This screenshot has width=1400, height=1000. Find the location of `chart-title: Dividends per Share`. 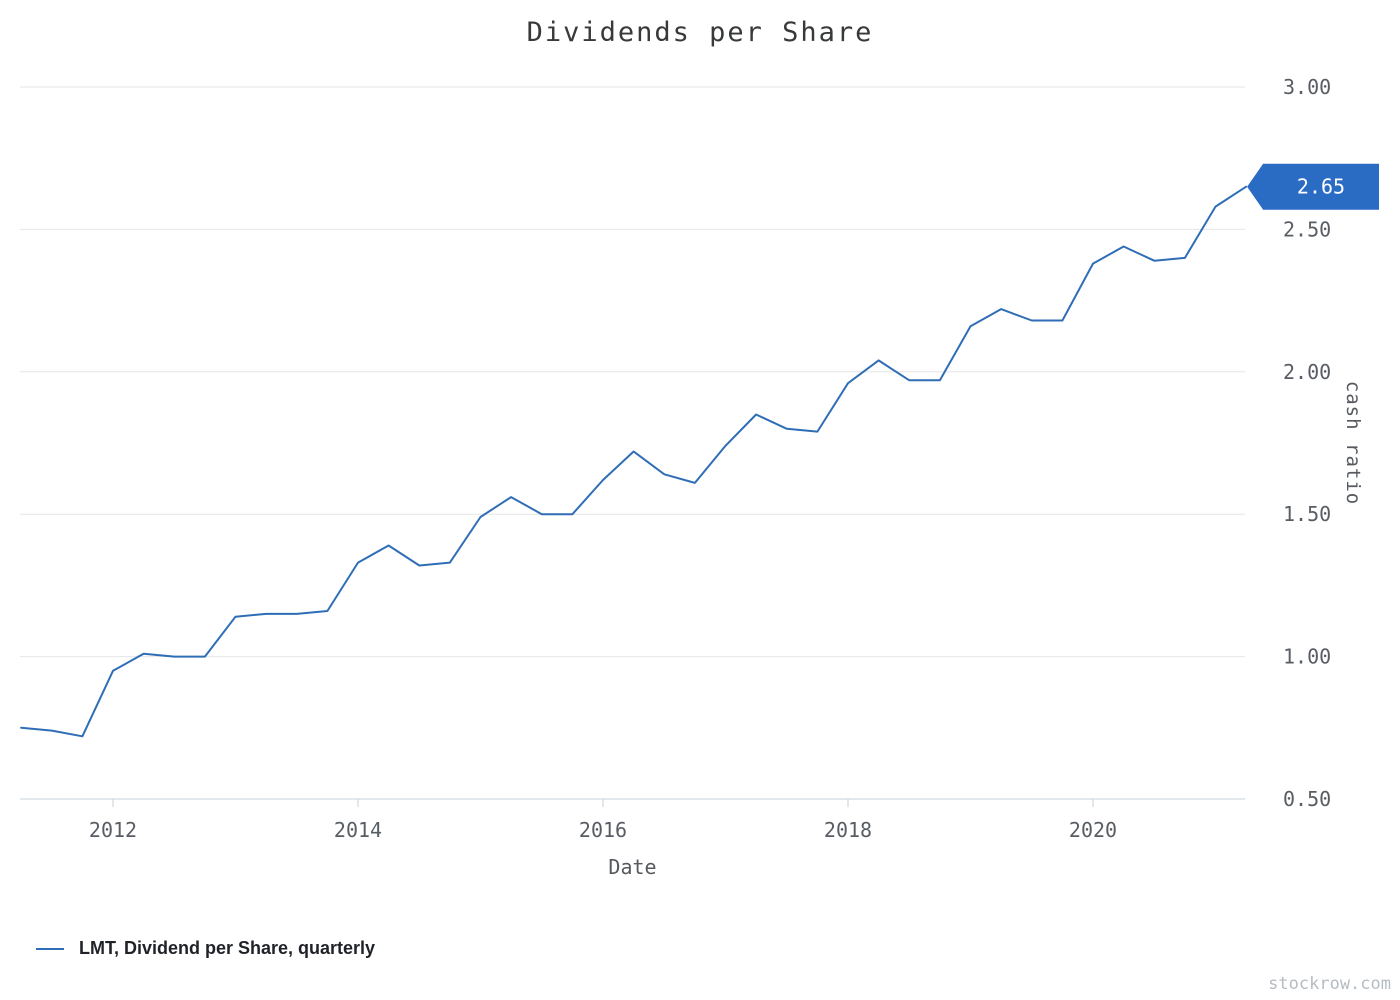

chart-title: Dividends per Share is located at coordinates (700, 32).